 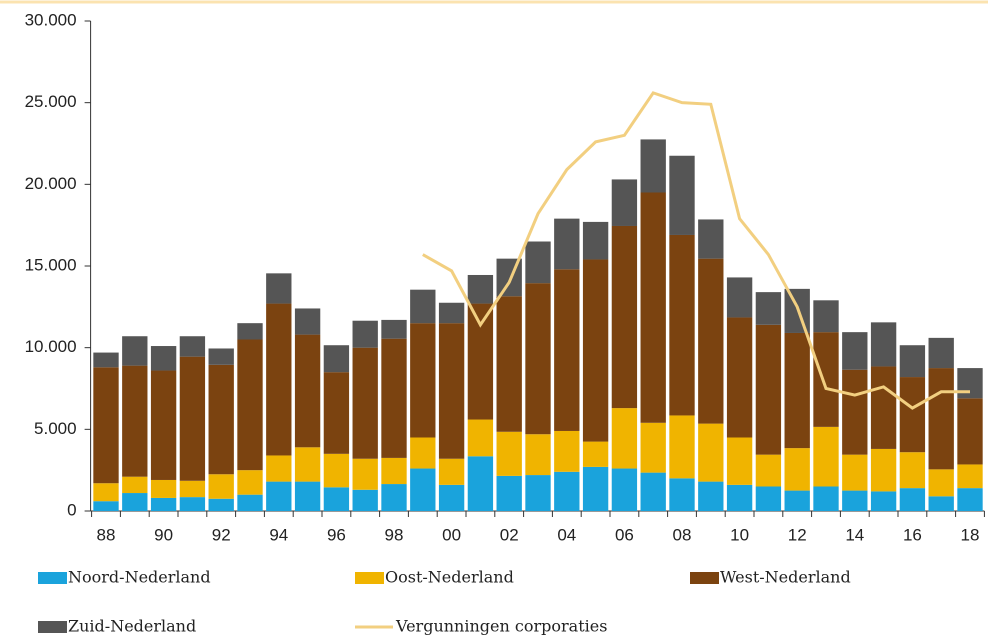 What do you see at coordinates (624, 534) in the screenshot?
I see `x-tick-label: 06` at bounding box center [624, 534].